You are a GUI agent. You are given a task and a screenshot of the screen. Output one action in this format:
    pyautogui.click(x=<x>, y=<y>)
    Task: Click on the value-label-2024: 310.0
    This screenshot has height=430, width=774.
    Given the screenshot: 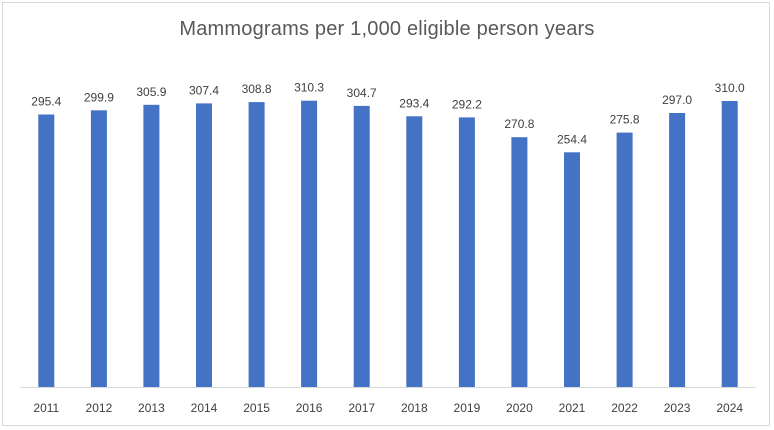 What is the action you would take?
    pyautogui.click(x=730, y=88)
    